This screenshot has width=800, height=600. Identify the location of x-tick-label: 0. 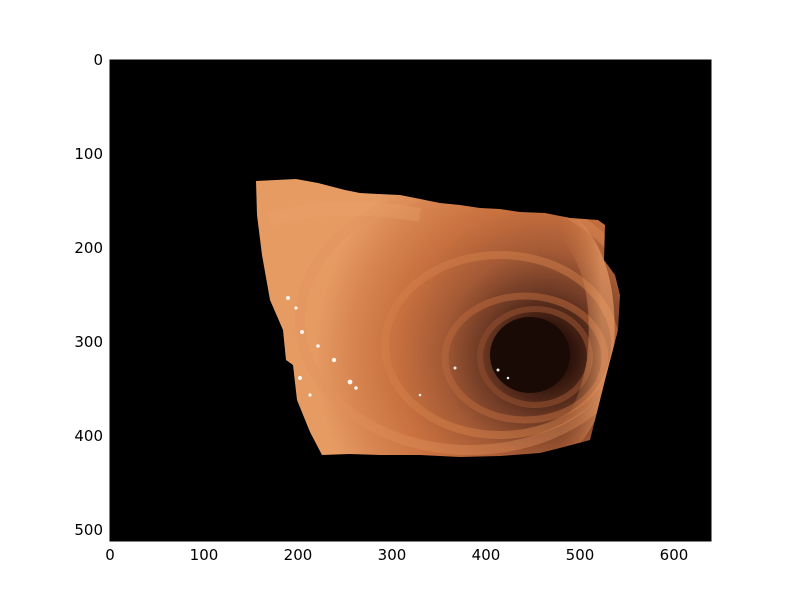
(110, 555).